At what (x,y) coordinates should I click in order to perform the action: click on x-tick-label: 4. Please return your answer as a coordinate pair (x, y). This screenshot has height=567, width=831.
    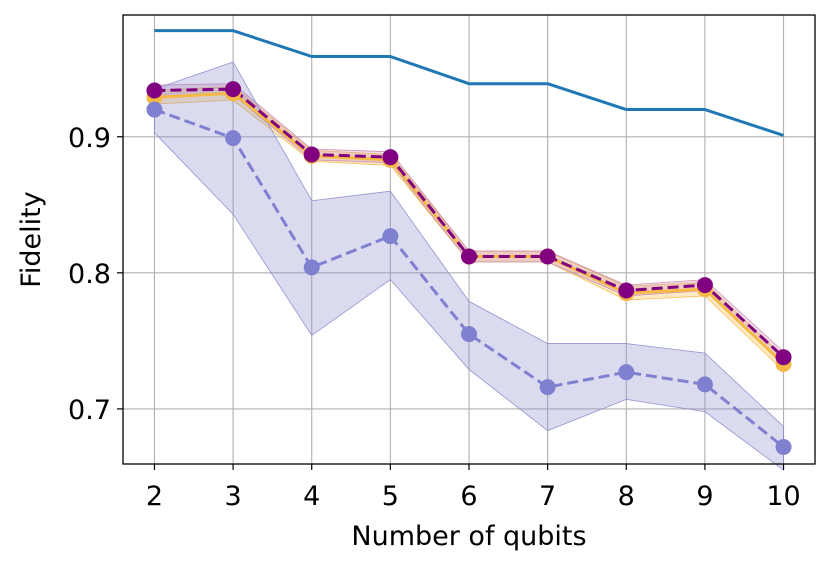
    Looking at the image, I should click on (311, 496).